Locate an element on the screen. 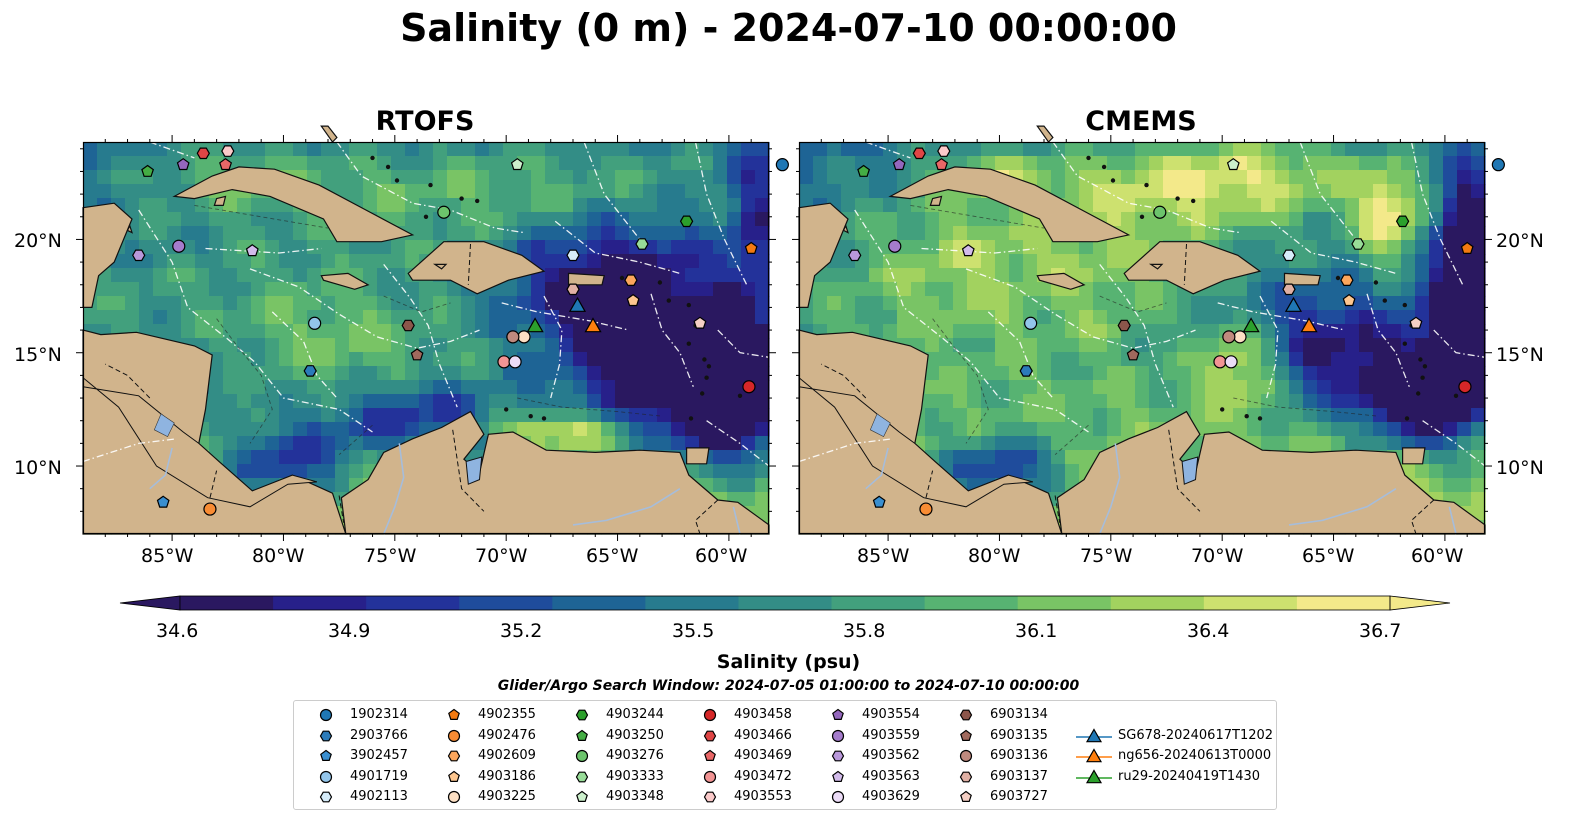  rtofs-land-bahamas-andros is located at coordinates (329, 134).